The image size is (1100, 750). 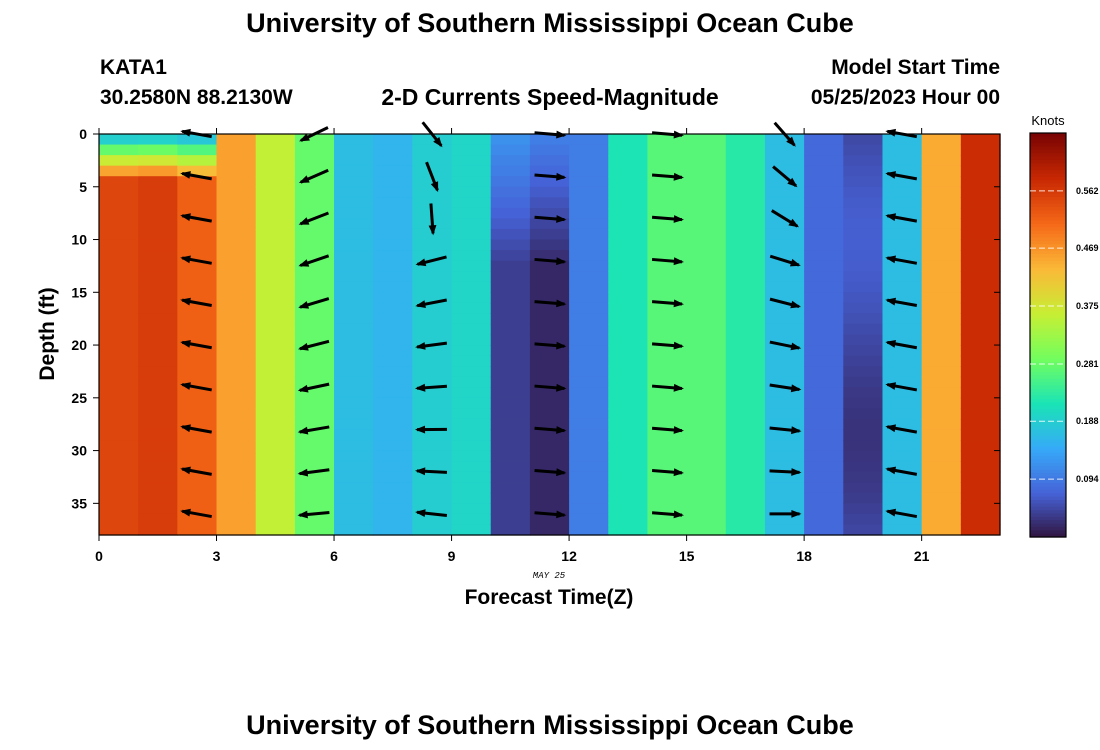 What do you see at coordinates (1048, 335) in the screenshot?
I see `colorbar-frame` at bounding box center [1048, 335].